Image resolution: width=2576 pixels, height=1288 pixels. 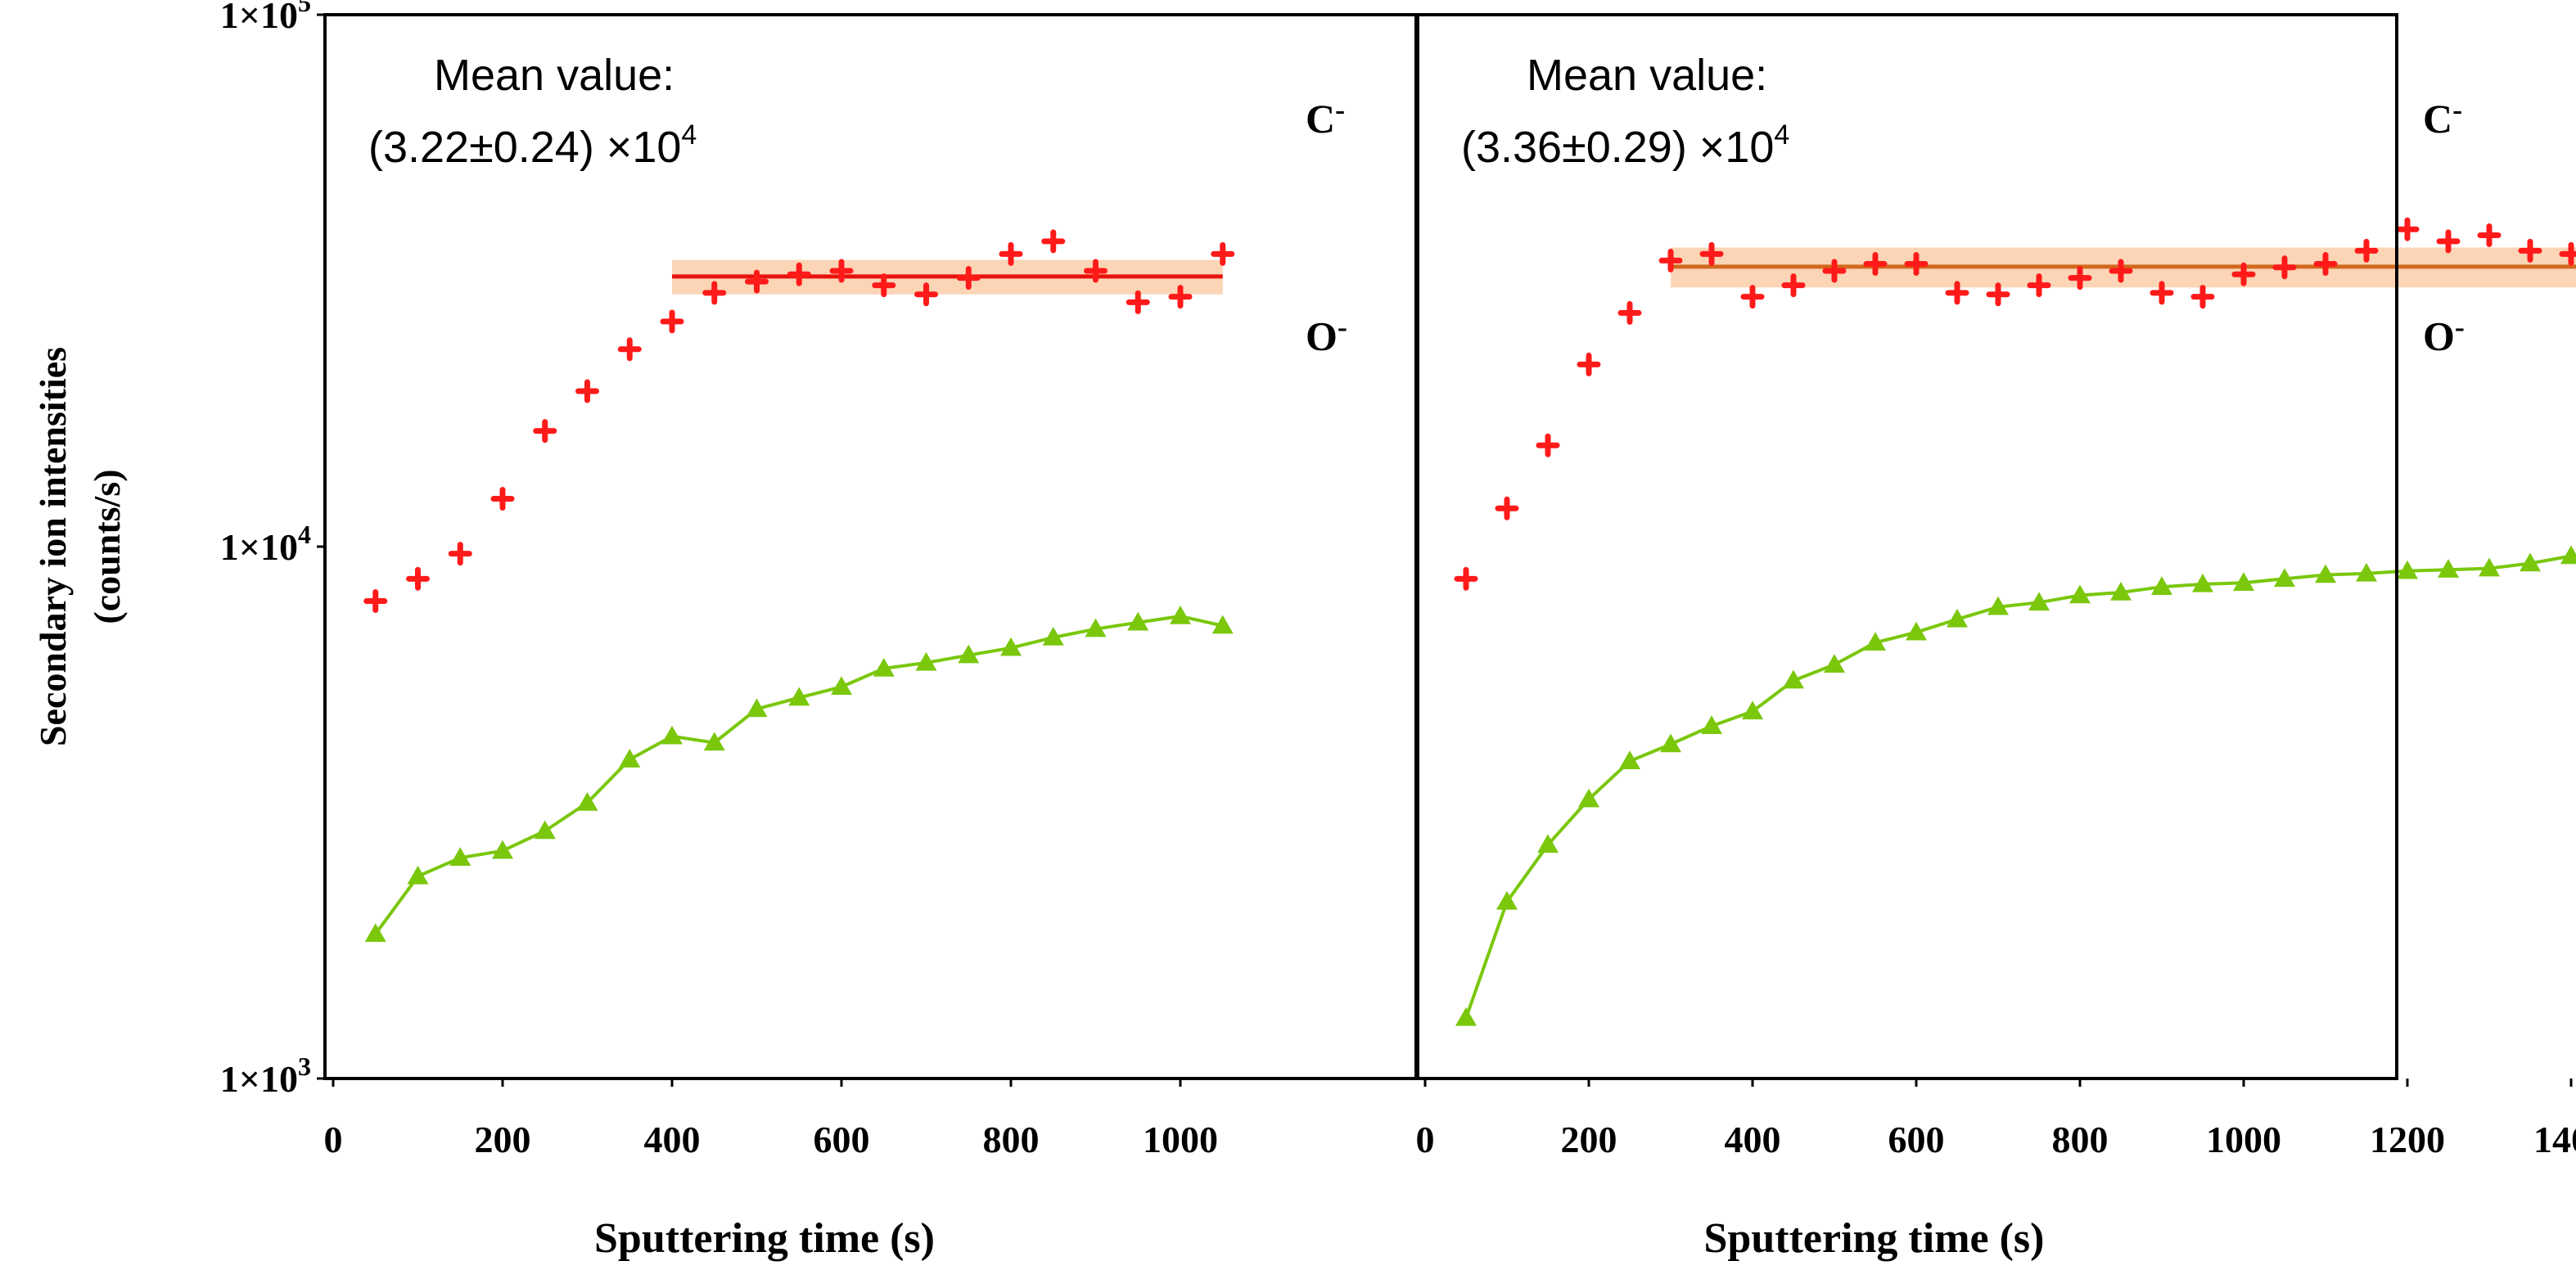 I want to click on y-tick-label: 1×10⁴, so click(x=265, y=544).